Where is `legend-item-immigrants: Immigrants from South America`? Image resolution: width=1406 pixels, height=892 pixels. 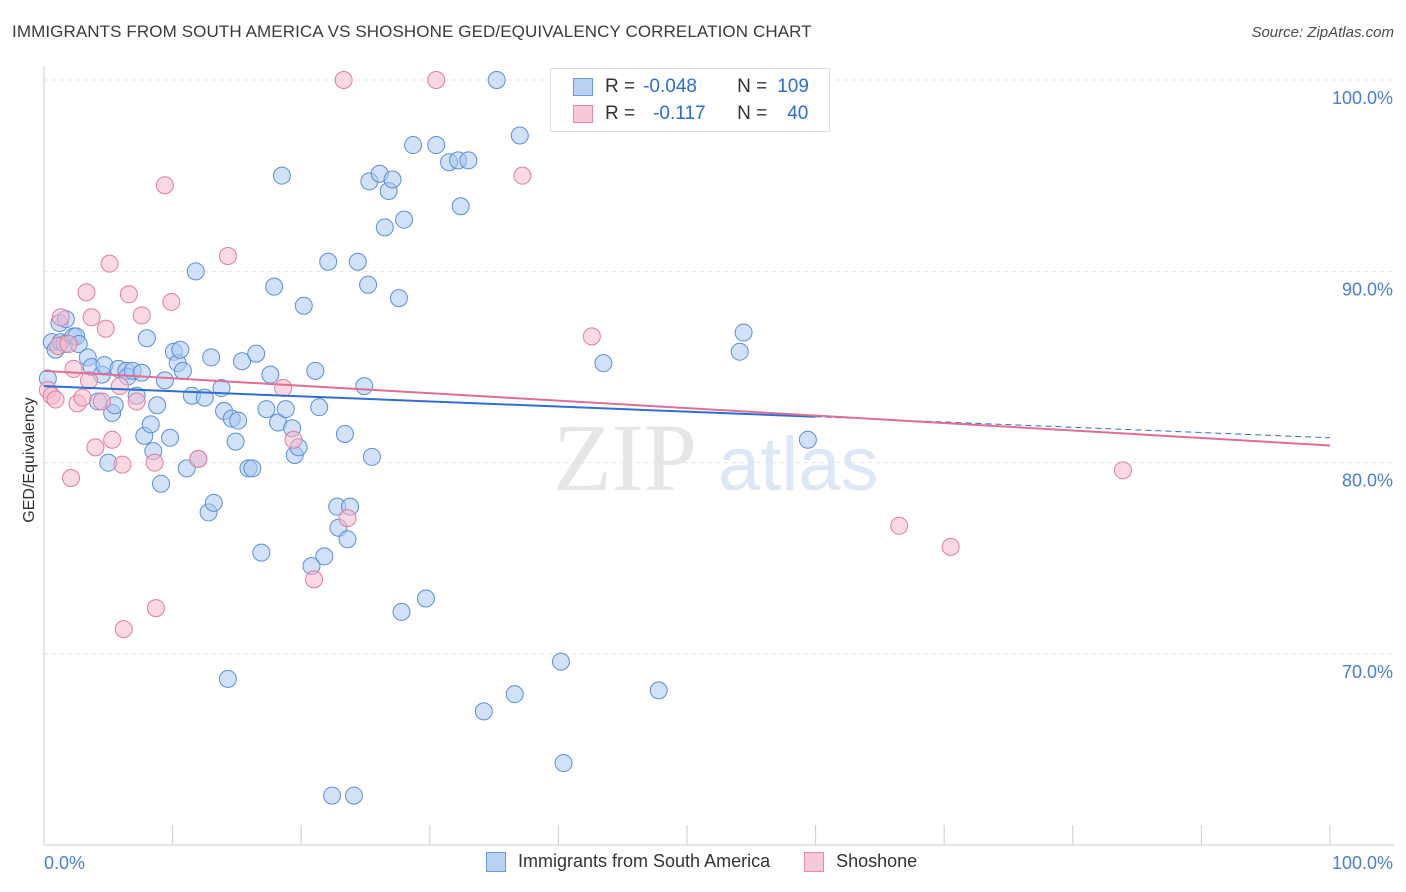 legend-item-immigrants: Immigrants from South America is located at coordinates (628, 861).